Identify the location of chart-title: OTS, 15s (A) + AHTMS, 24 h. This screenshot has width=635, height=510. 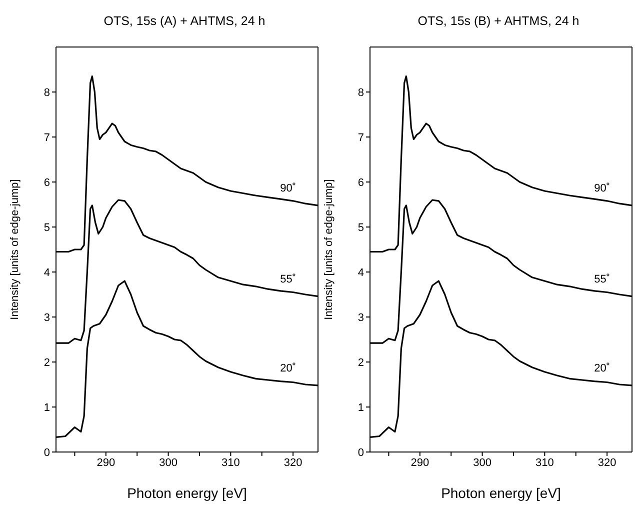
(184, 21).